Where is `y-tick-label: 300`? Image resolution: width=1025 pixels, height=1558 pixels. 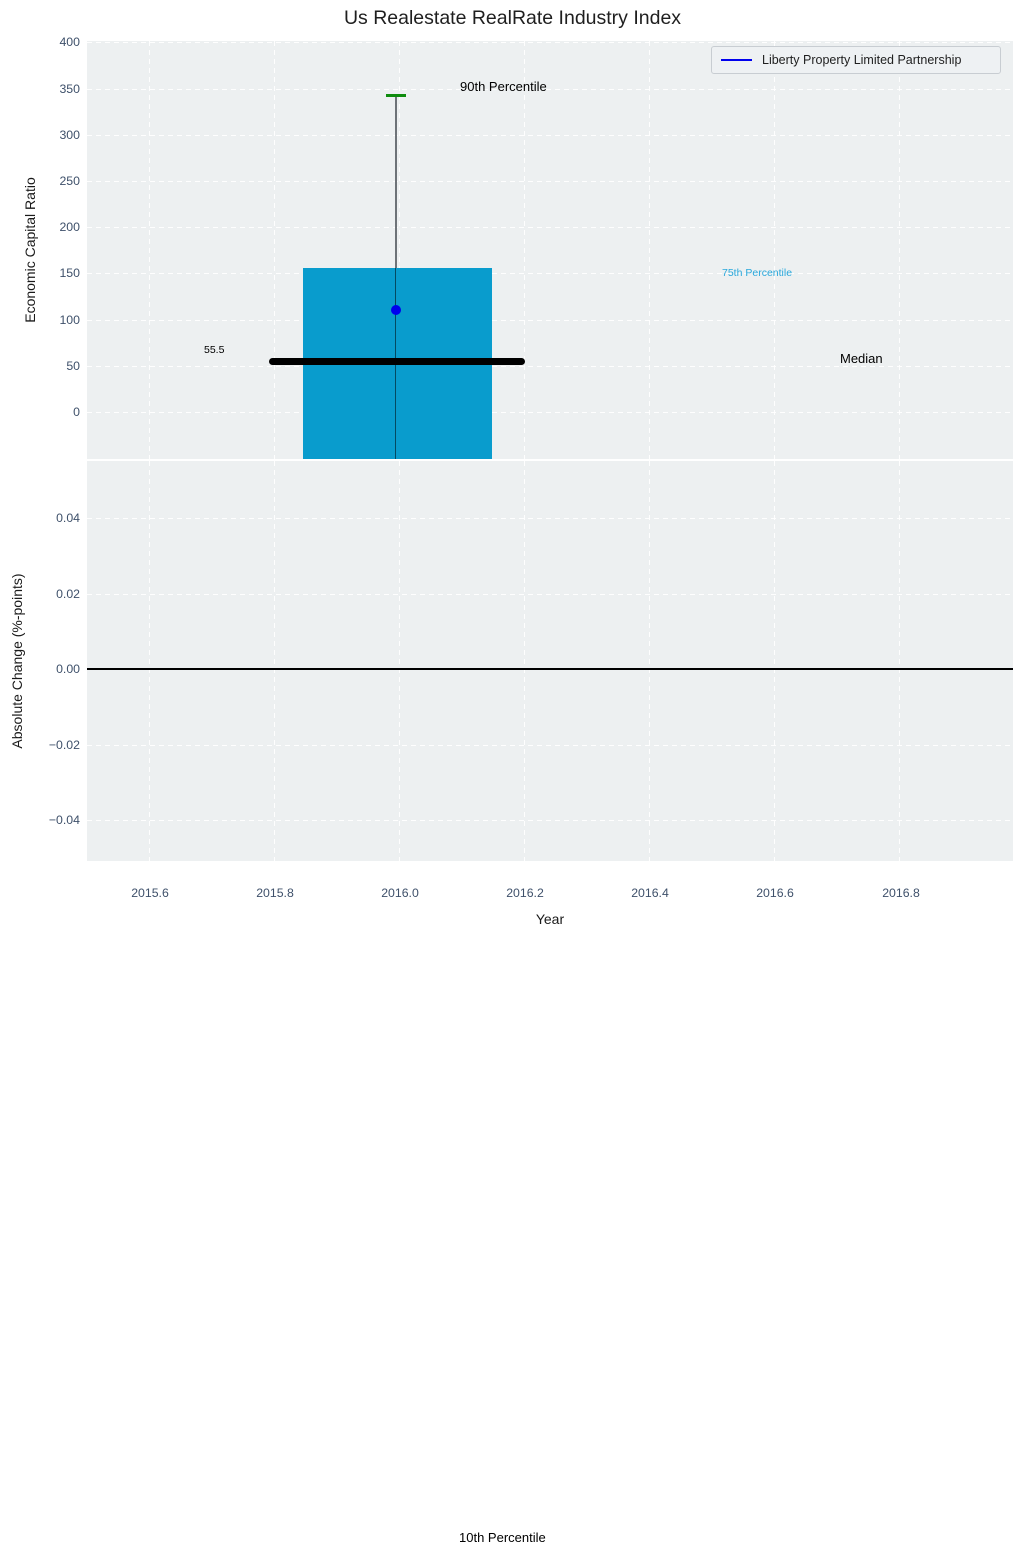
y-tick-label: 300 is located at coordinates (69, 135).